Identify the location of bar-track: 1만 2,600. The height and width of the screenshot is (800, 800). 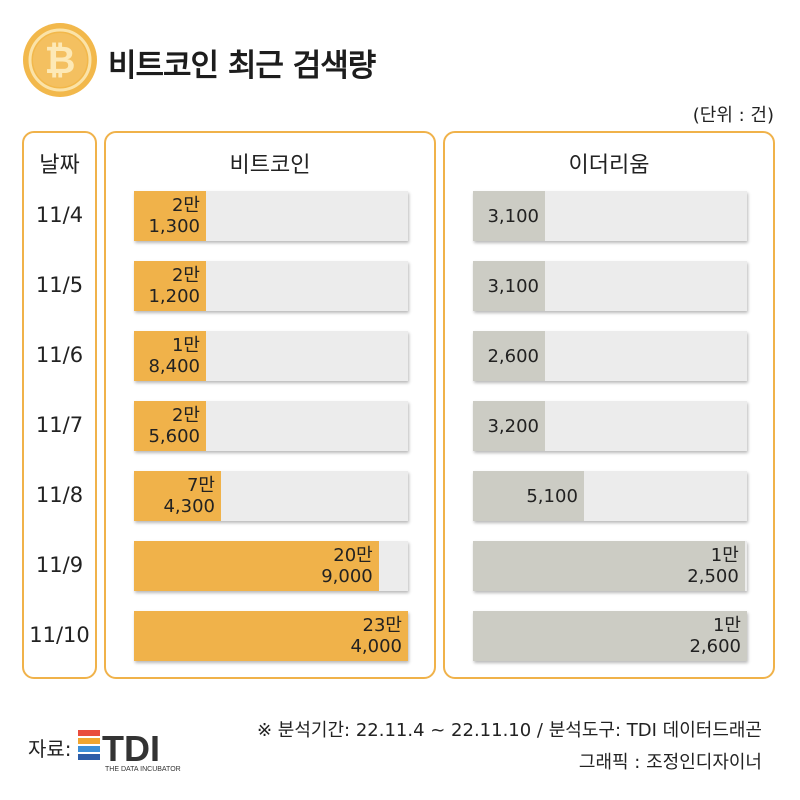
(610, 636).